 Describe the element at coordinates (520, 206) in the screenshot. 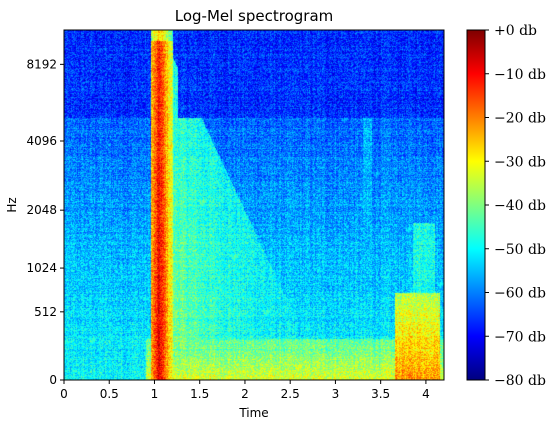

I see `colorbar-tick-label: −40 db` at that location.